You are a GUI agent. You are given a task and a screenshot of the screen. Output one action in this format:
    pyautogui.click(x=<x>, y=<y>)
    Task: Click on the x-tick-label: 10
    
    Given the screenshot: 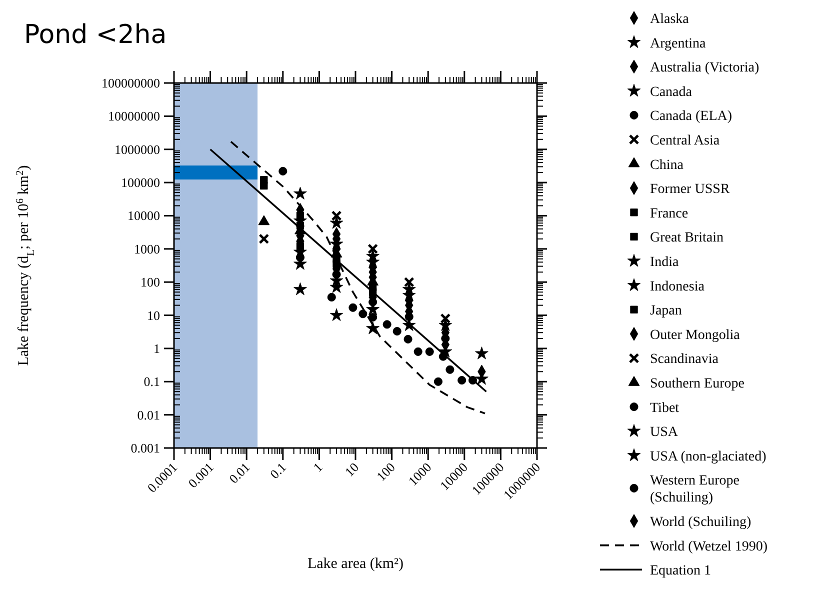 What is the action you would take?
    pyautogui.click(x=352, y=470)
    